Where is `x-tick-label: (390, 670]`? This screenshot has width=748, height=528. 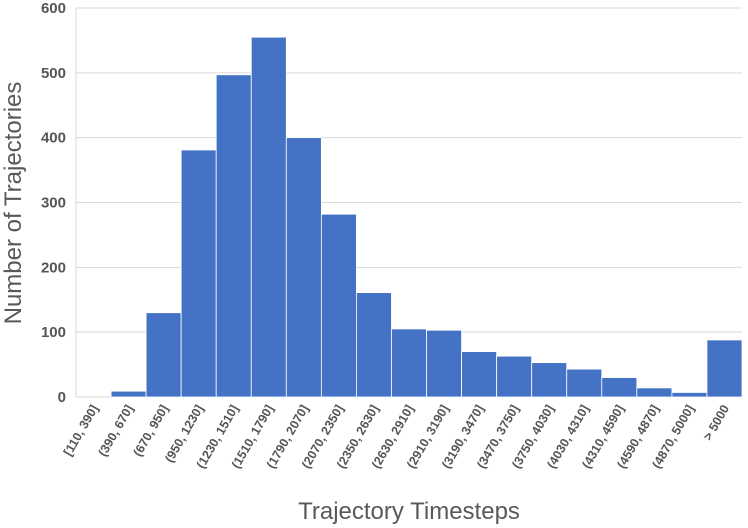
x-tick-label: (390, 670] is located at coordinates (116, 431).